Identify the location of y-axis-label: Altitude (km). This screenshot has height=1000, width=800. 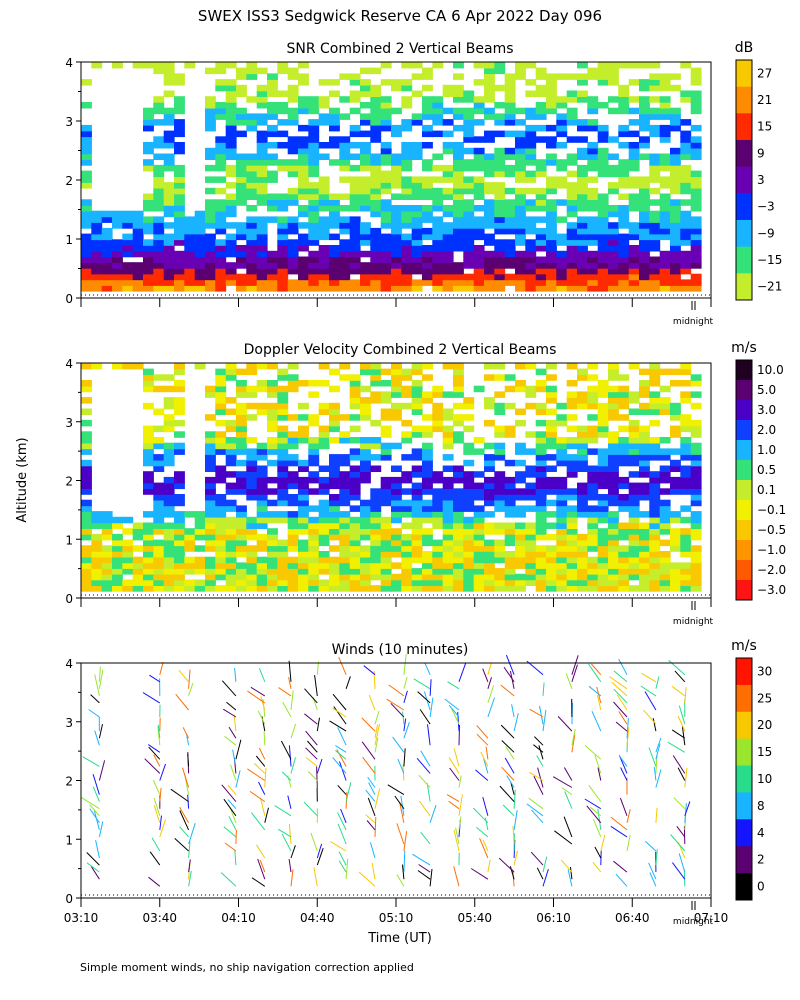
(22, 479).